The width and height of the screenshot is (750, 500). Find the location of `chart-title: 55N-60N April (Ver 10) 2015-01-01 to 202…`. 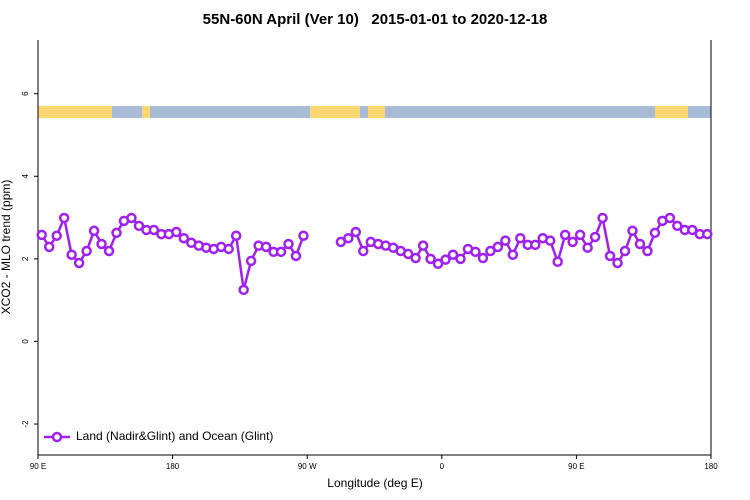

chart-title: 55N-60N April (Ver 10) 2015-01-01 to 202… is located at coordinates (375, 19).